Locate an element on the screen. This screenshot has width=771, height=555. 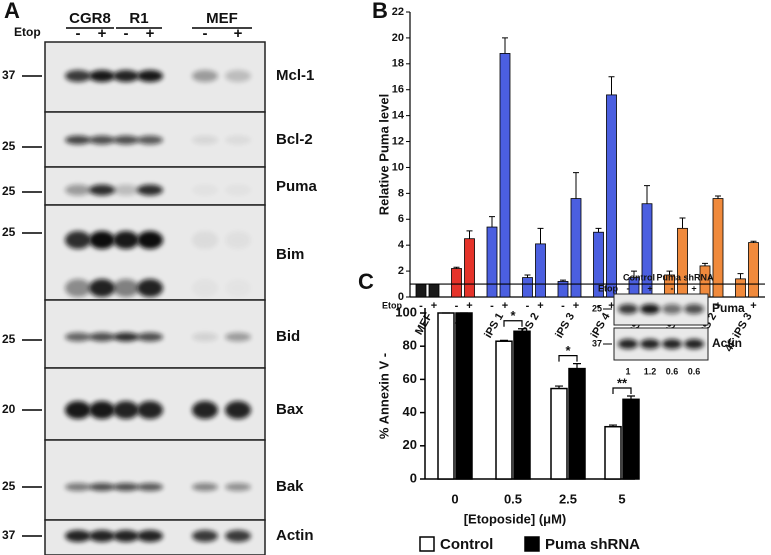
y-tick-label: 8 is located at coordinates (401, 193).